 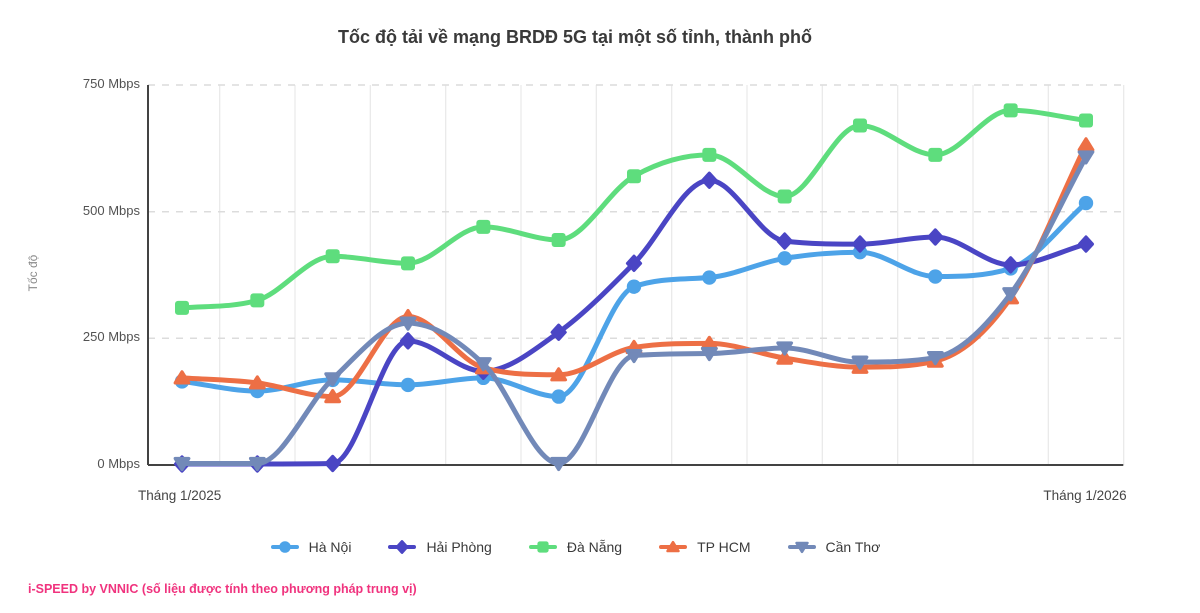 I want to click on legend-shape-can-tho, so click(x=801, y=547).